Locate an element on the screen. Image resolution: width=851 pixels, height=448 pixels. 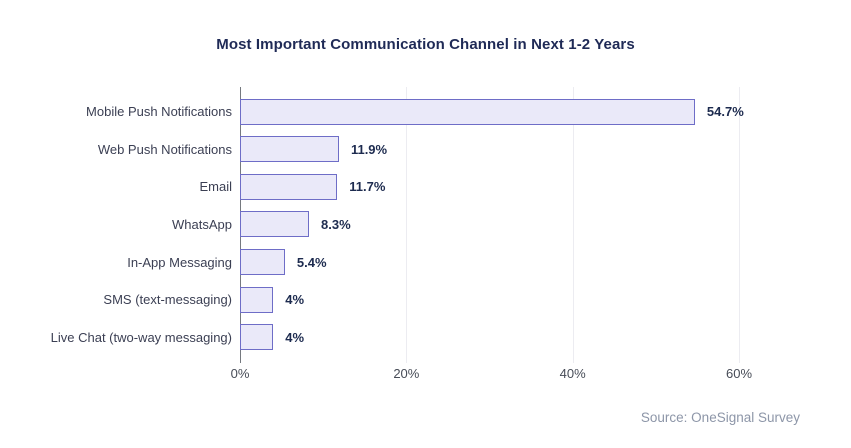
bar-in-app-messaging is located at coordinates (262, 262).